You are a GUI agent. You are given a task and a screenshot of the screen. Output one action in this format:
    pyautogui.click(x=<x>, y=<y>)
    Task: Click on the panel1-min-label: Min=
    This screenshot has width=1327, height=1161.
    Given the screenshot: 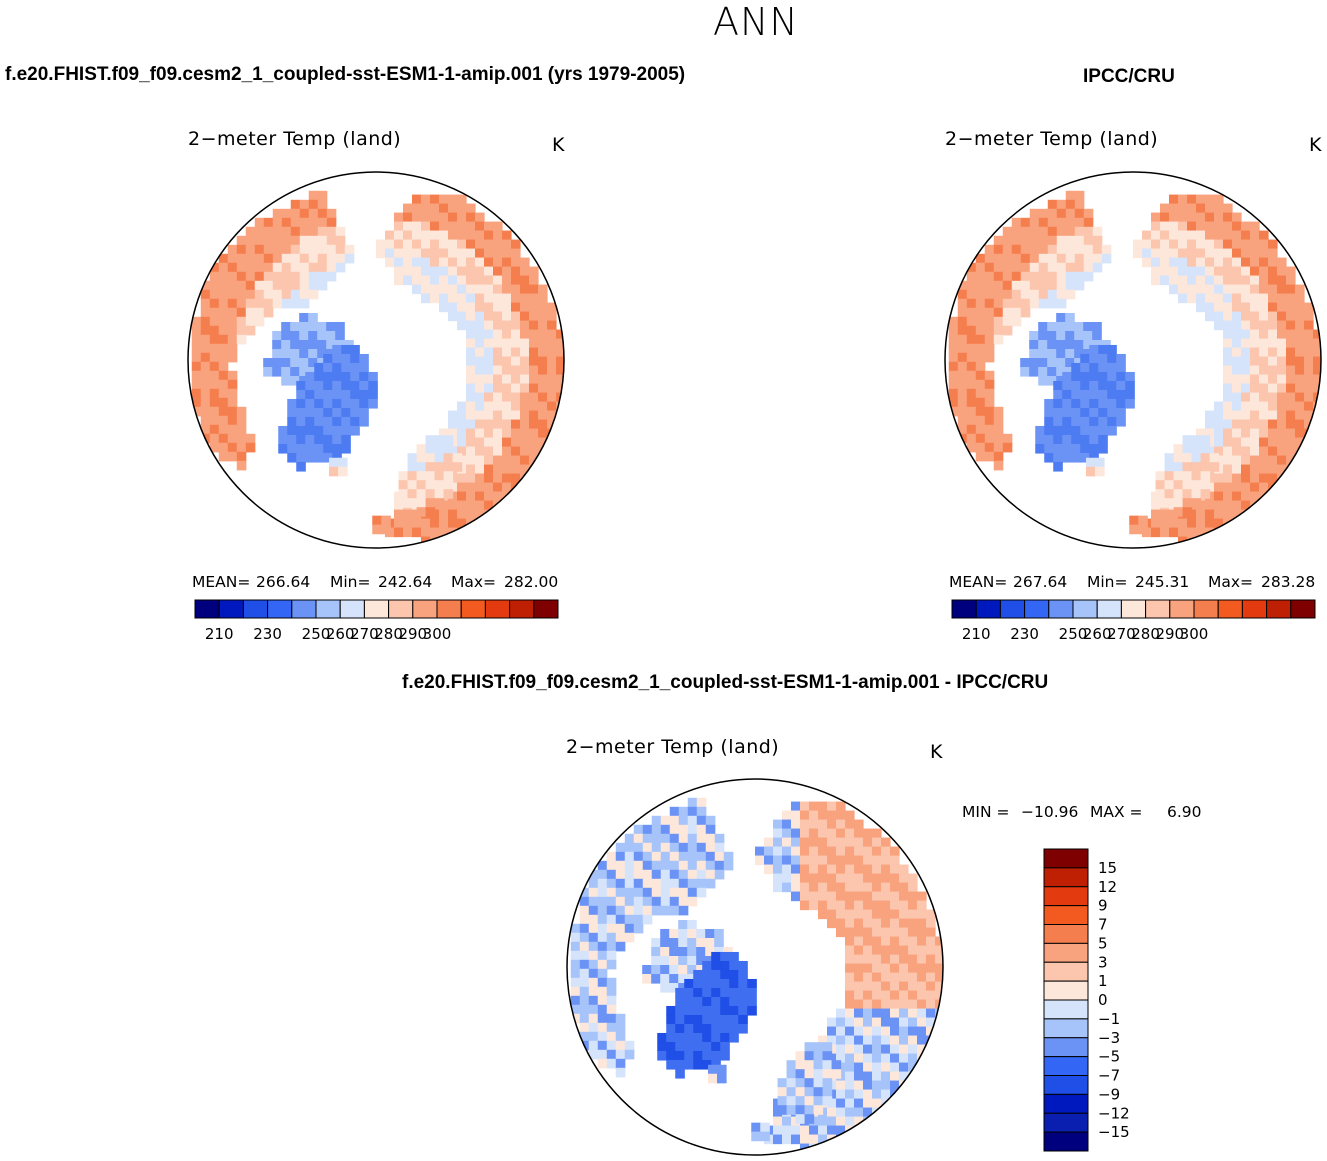 What is the action you would take?
    pyautogui.click(x=350, y=582)
    